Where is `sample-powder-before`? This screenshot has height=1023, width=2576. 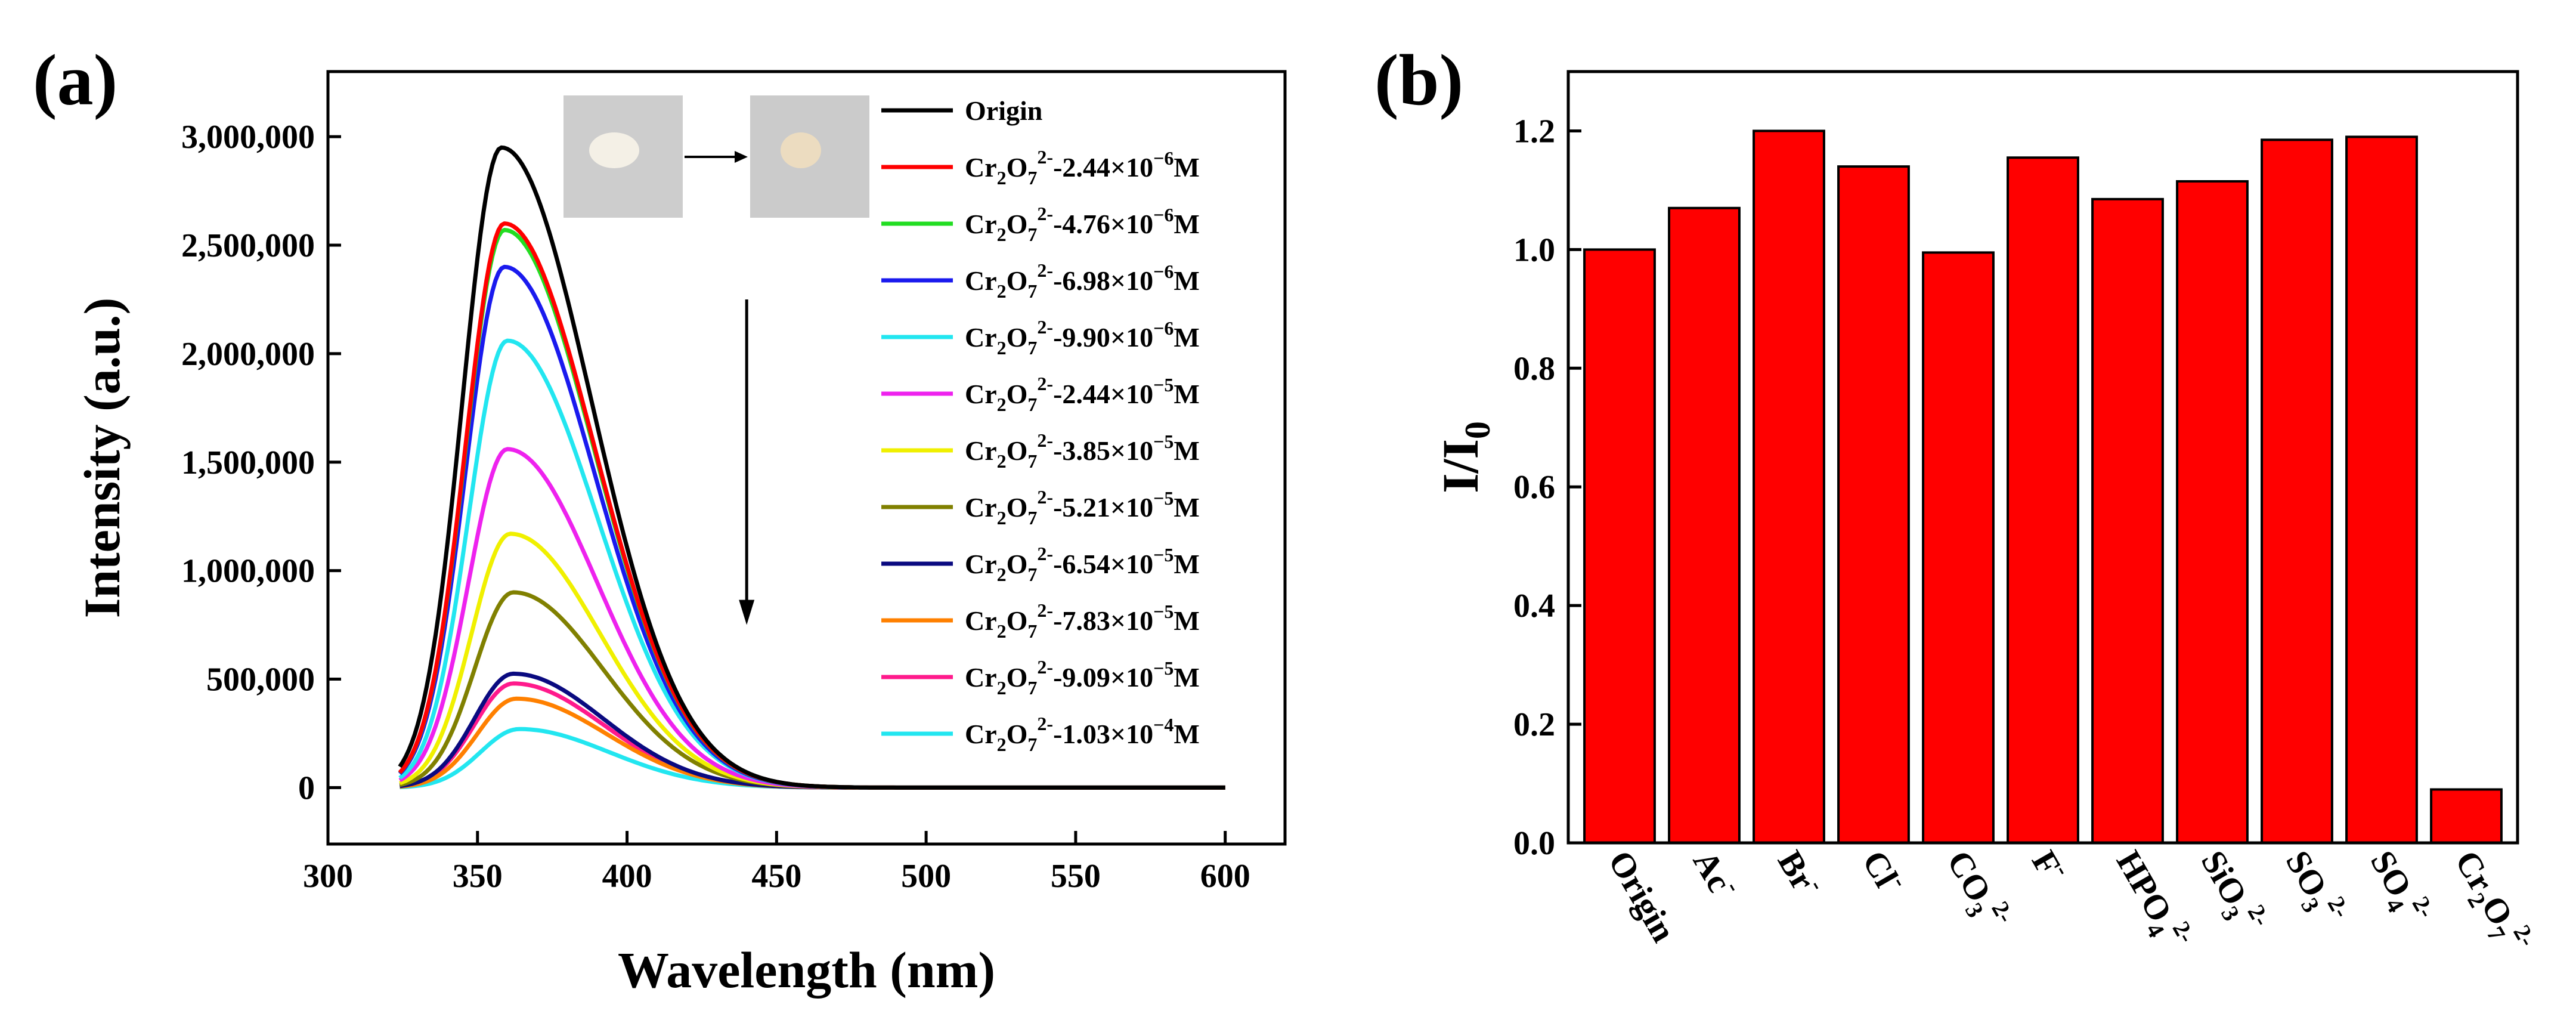
sample-powder-before is located at coordinates (614, 150).